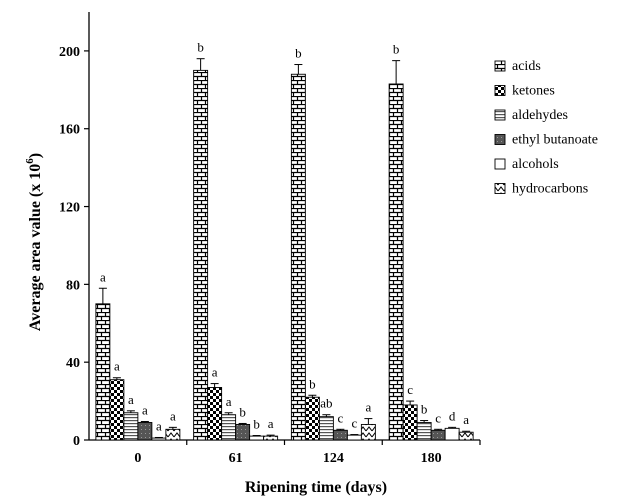  Describe the element at coordinates (73, 363) in the screenshot. I see `y-tick-label: 40` at that location.